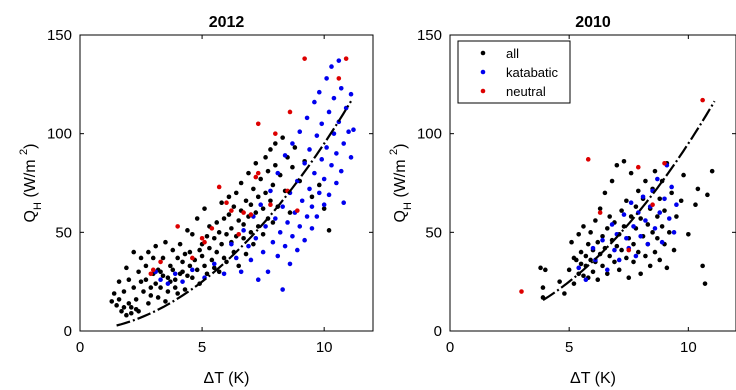 The image size is (736, 390). What do you see at coordinates (59, 35) in the screenshot?
I see `y-tick-label: 150` at bounding box center [59, 35].